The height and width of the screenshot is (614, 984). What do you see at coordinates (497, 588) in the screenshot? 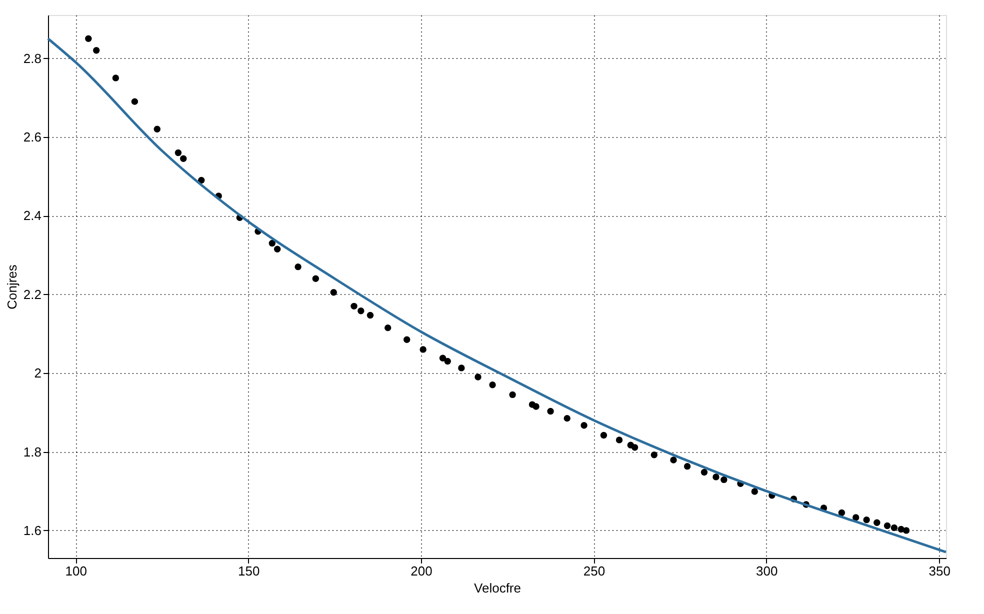
I see `x-axis-title: Velocfre` at bounding box center [497, 588].